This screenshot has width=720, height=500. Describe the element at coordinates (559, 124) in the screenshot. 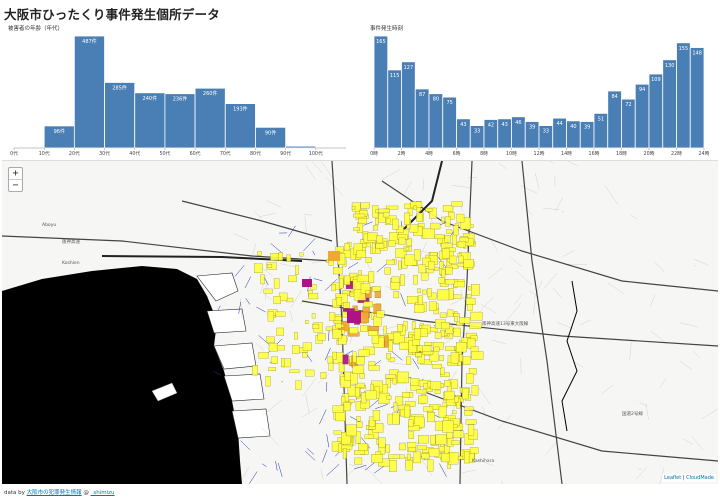

I see `bar-value-label: 44` at that location.